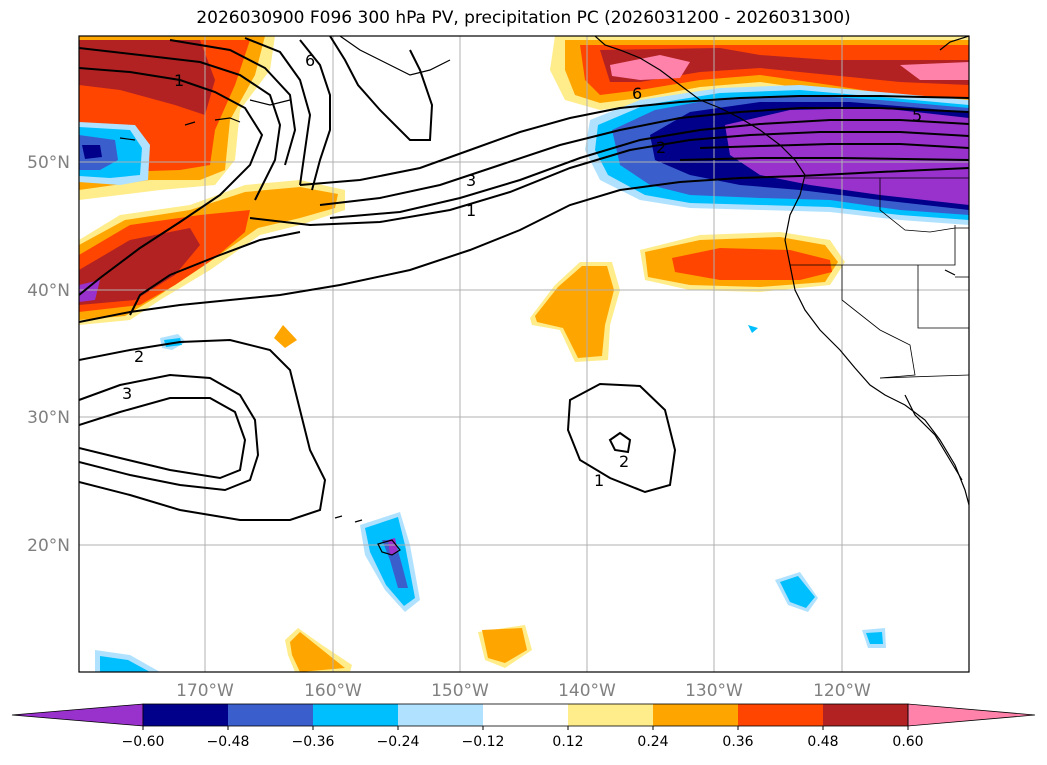 The image size is (1047, 765). I want to click on colorbar-extend-low, so click(77, 715).